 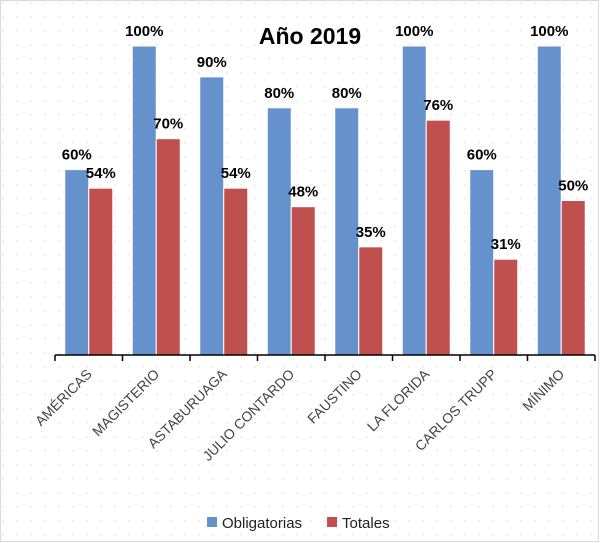 I want to click on data-label: 70%, so click(x=168, y=124).